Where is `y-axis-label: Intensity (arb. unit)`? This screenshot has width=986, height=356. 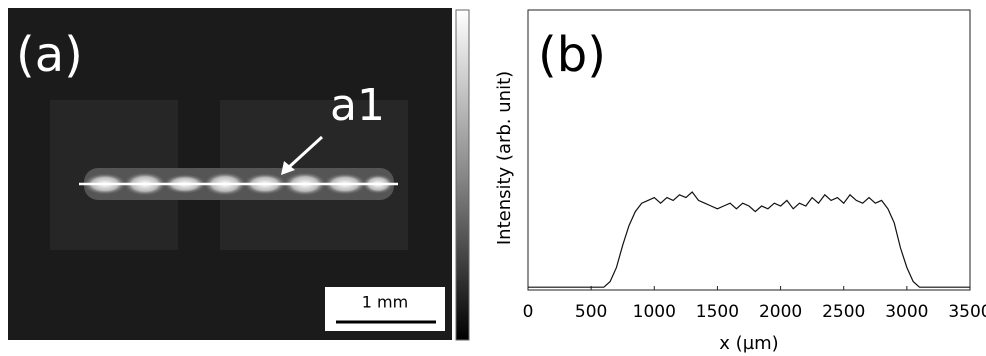 y-axis-label: Intensity (arb. unit) is located at coordinates (504, 158).